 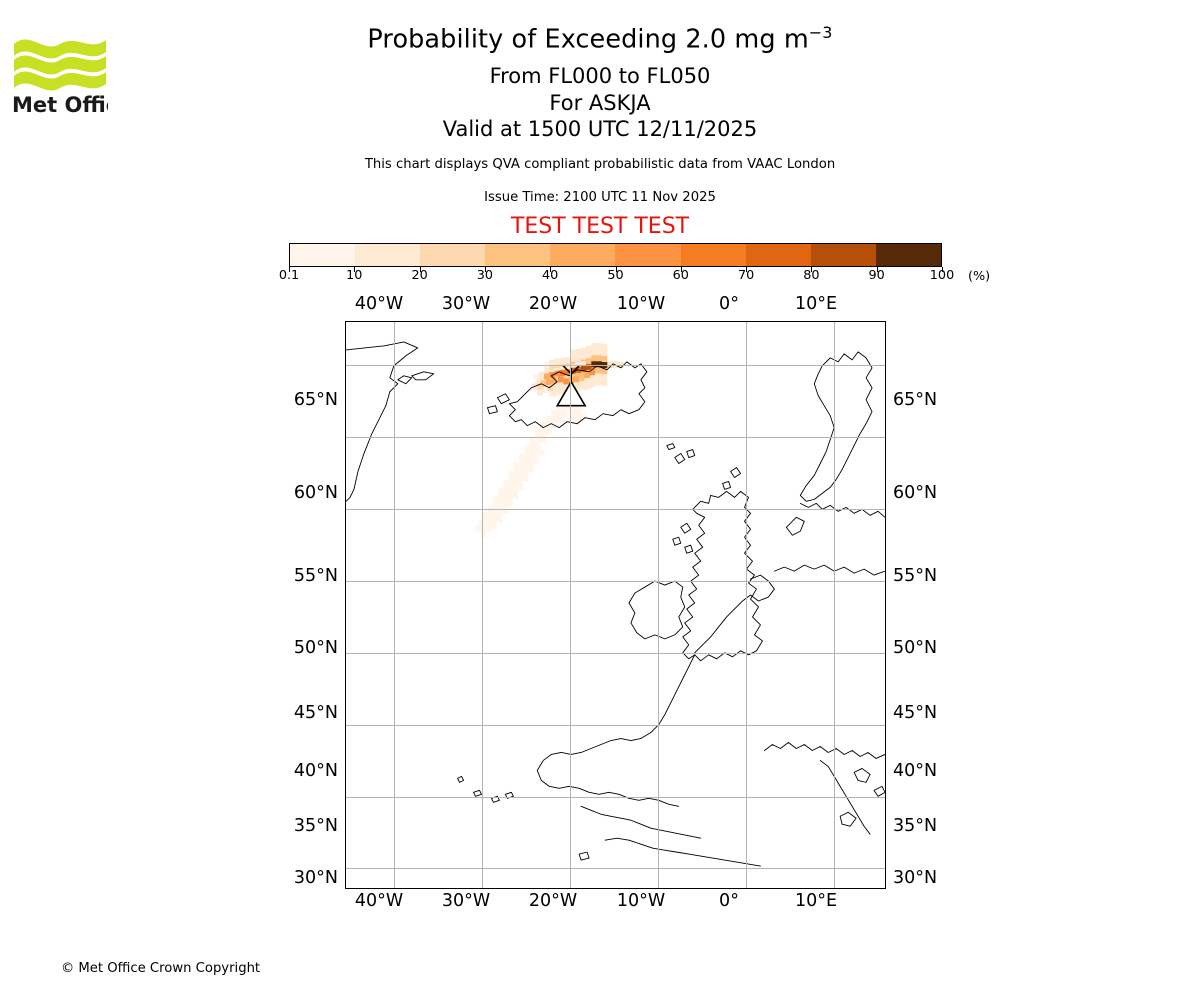 I want to click on colorbar-tick-label: 20, so click(x=419, y=275).